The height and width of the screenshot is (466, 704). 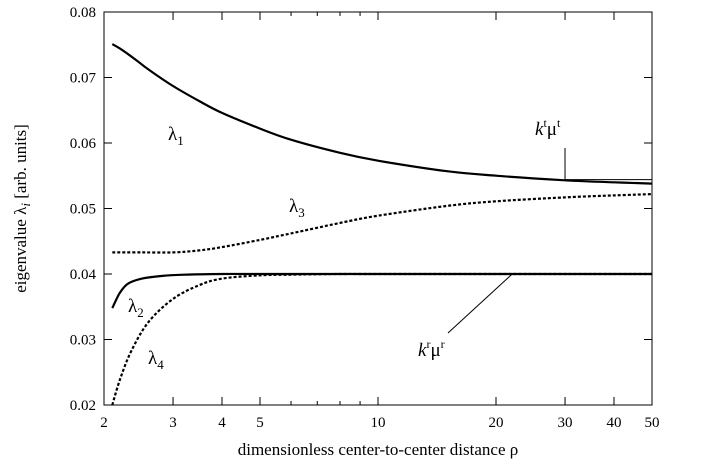 I want to click on x-tick-label: 40, so click(x=614, y=423).